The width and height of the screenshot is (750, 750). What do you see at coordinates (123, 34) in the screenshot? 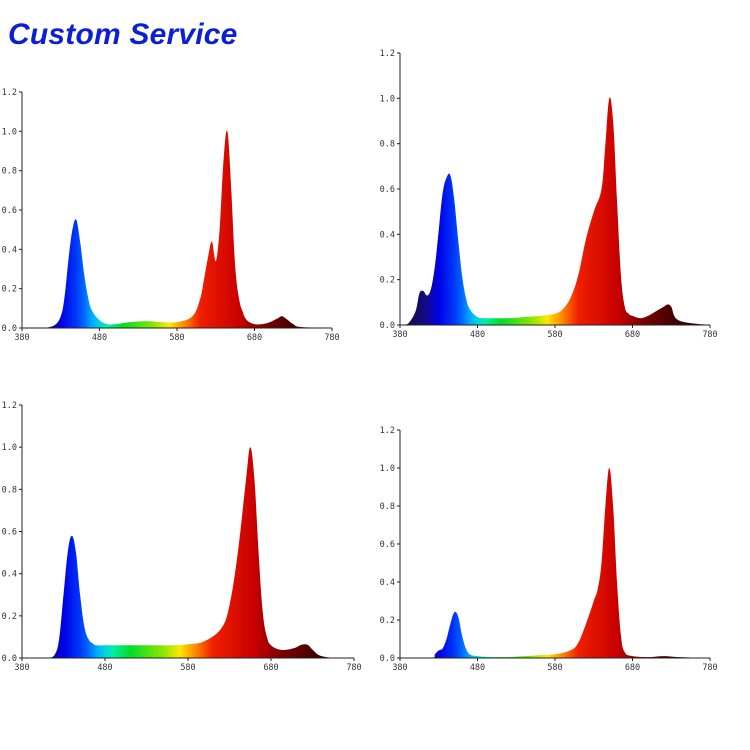
I see `page-title: Custom Service` at bounding box center [123, 34].